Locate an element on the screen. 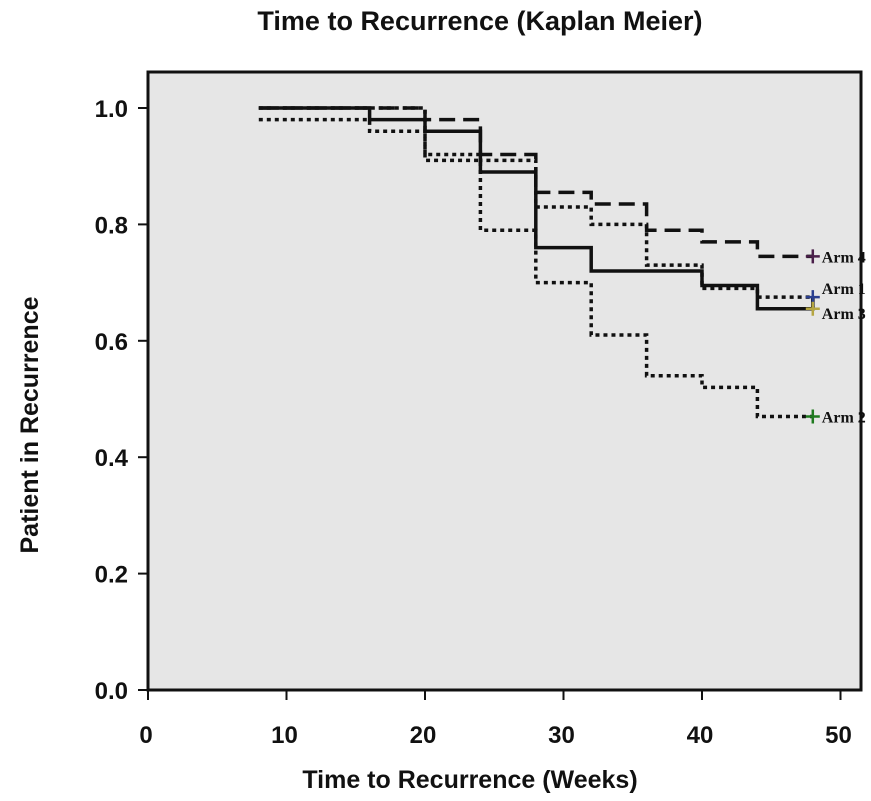 This screenshot has width=871, height=801. x-tick-label: 0 is located at coordinates (145, 735).